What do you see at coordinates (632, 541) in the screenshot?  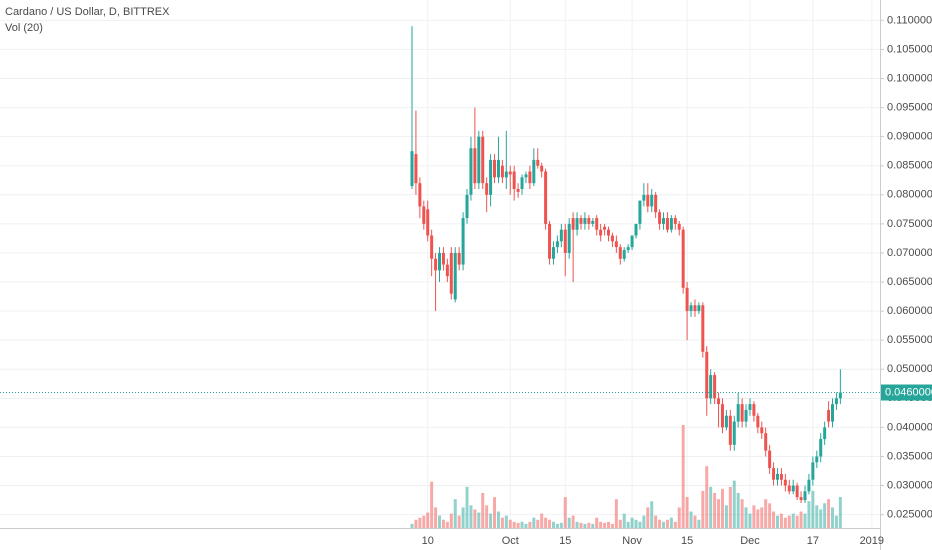 I see `x-tick-label: Nov` at bounding box center [632, 541].